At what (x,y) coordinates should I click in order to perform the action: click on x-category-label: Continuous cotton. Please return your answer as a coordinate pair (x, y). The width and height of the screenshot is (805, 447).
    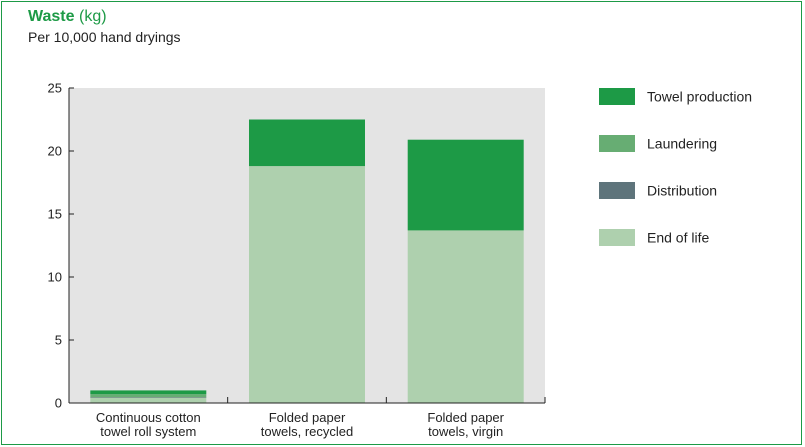
    Looking at the image, I should click on (148, 417).